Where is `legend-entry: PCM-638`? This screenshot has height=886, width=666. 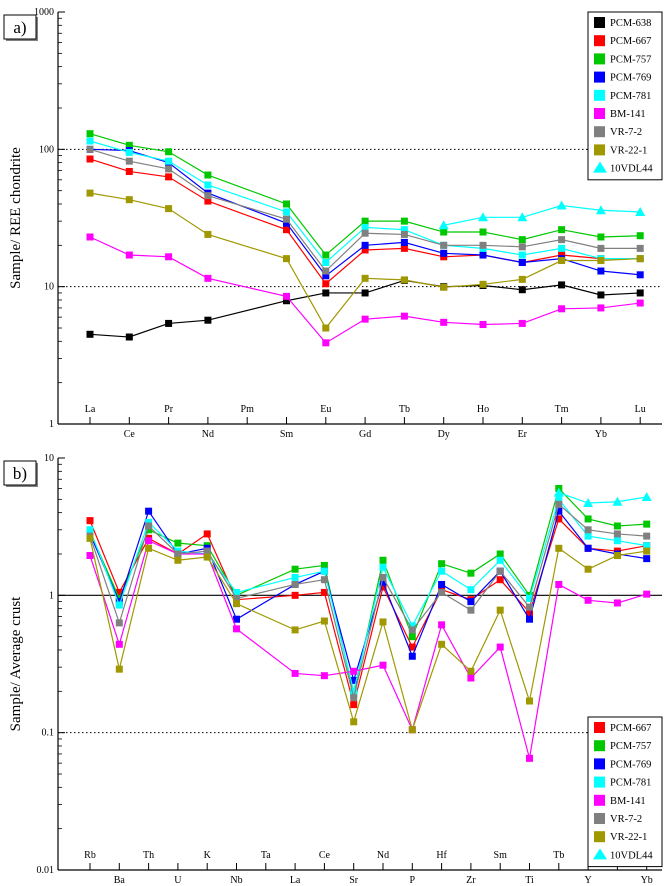 legend-entry: PCM-638 is located at coordinates (630, 23).